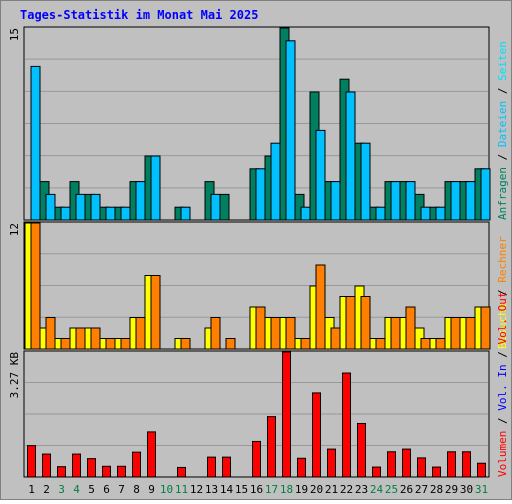  I want to click on legend-item: Anfragen, so click(502, 193).